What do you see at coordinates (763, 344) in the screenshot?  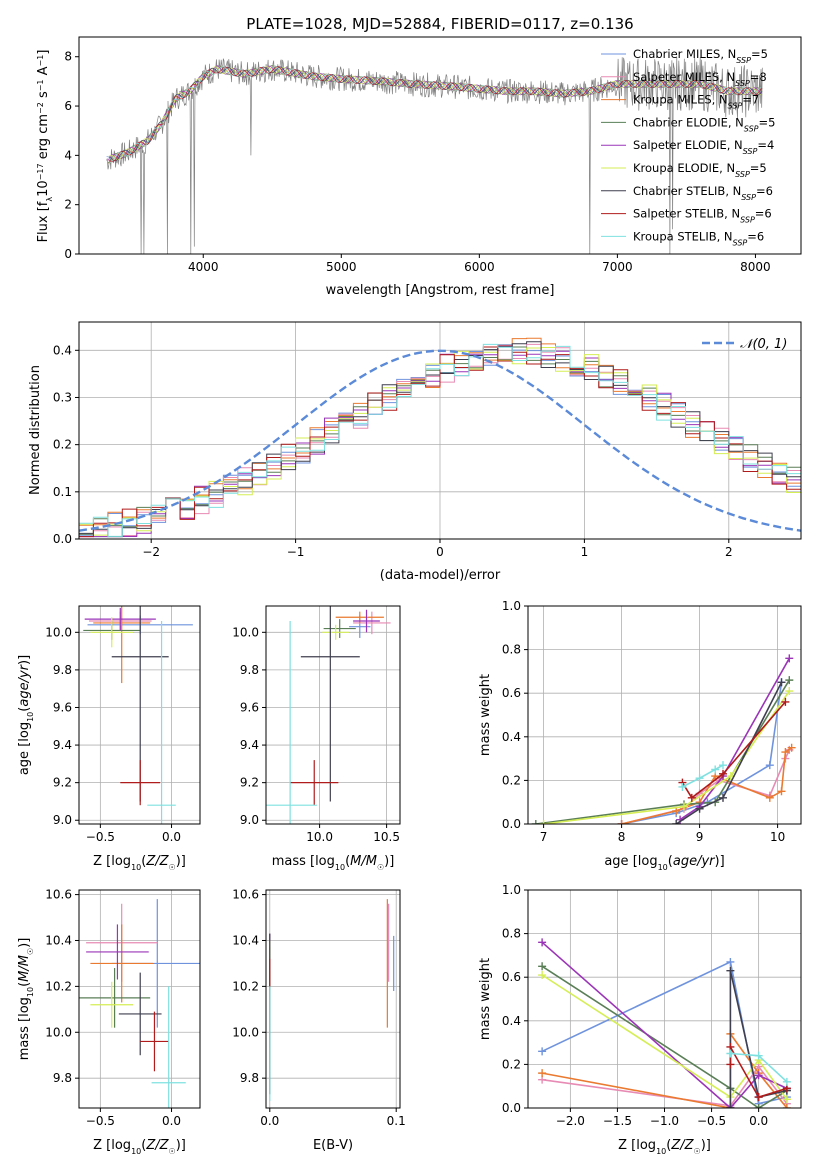 I see `legend-label: 𝒩(0, 1)` at bounding box center [763, 344].